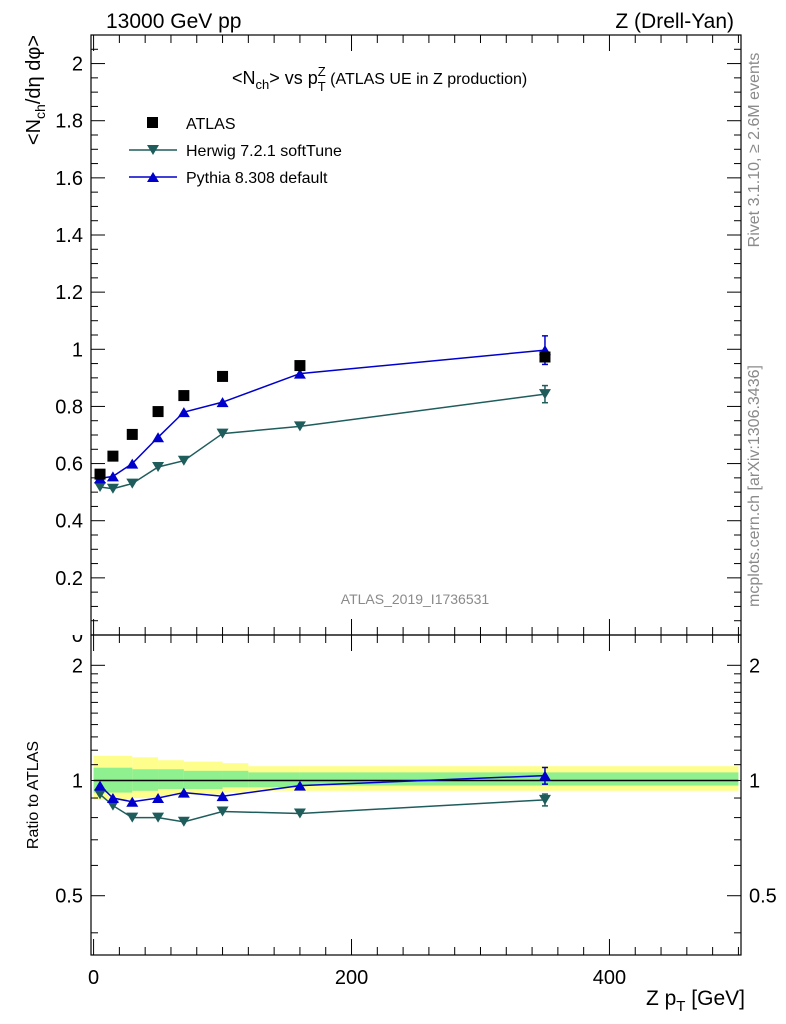 The image size is (786, 1024). I want to click on y-tick-label-top: 2, so click(77, 65).